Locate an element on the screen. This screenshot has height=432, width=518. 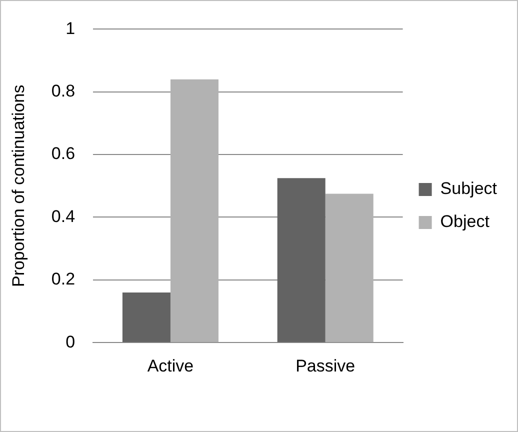
y-axis-title: Proportion of continuations is located at coordinates (18, 186).